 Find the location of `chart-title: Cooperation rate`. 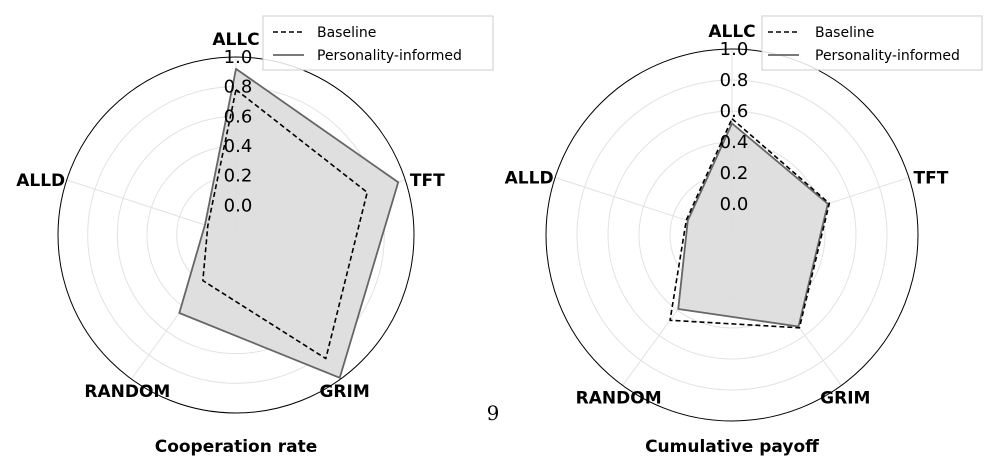

chart-title: Cooperation rate is located at coordinates (236, 447).